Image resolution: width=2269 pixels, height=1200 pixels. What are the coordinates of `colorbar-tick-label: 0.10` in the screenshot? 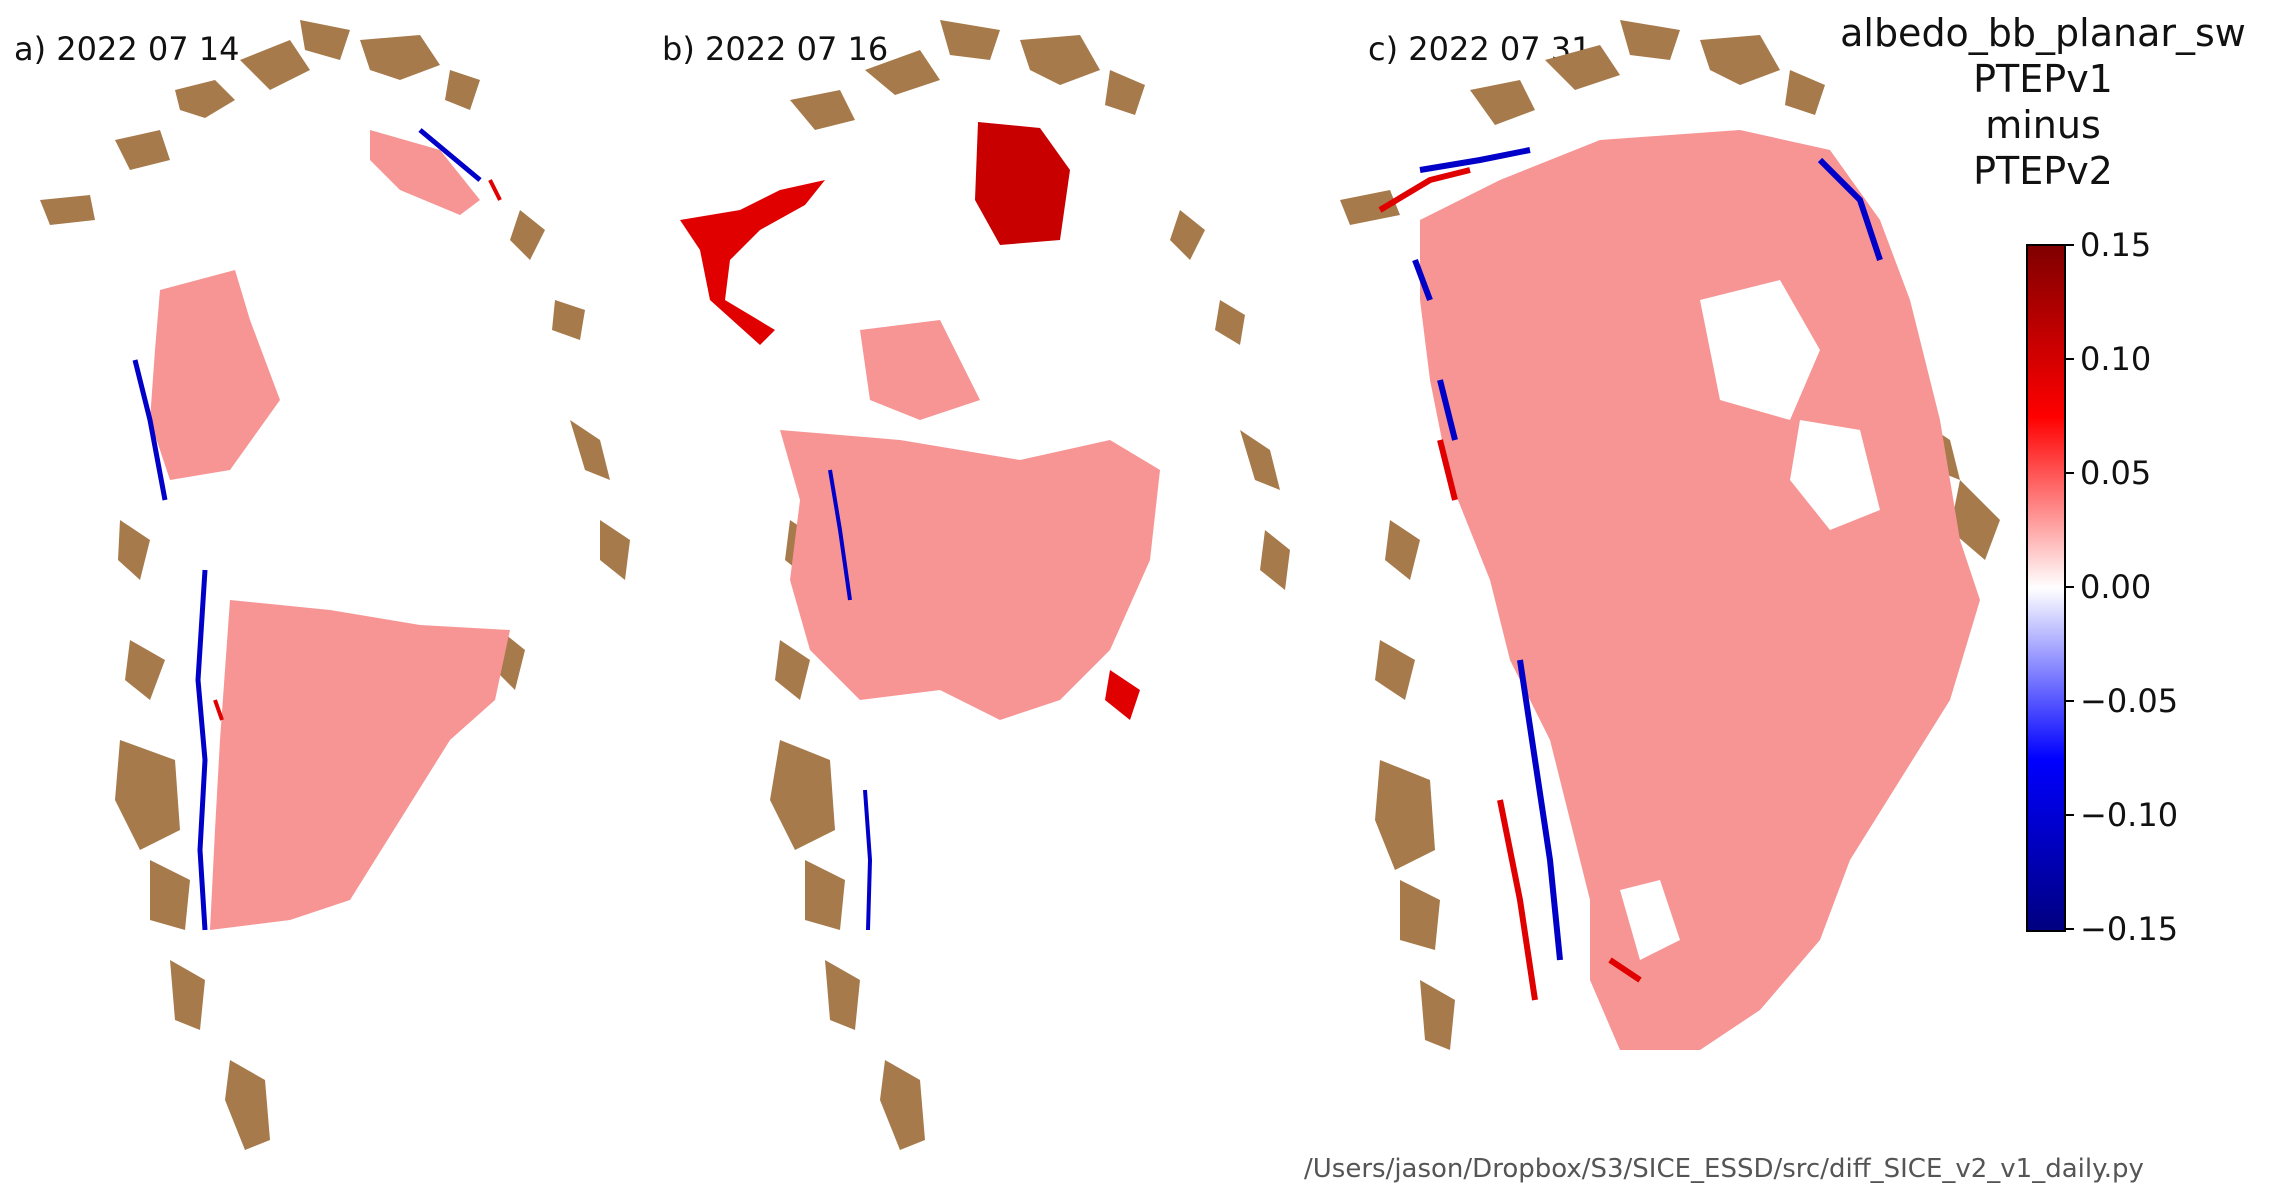 It's located at (2116, 359).